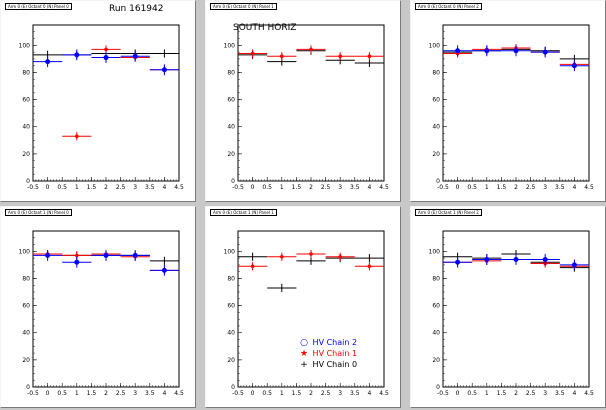 This screenshot has width=606, height=410. I want to click on y-tick-label: 0, so click(233, 387).